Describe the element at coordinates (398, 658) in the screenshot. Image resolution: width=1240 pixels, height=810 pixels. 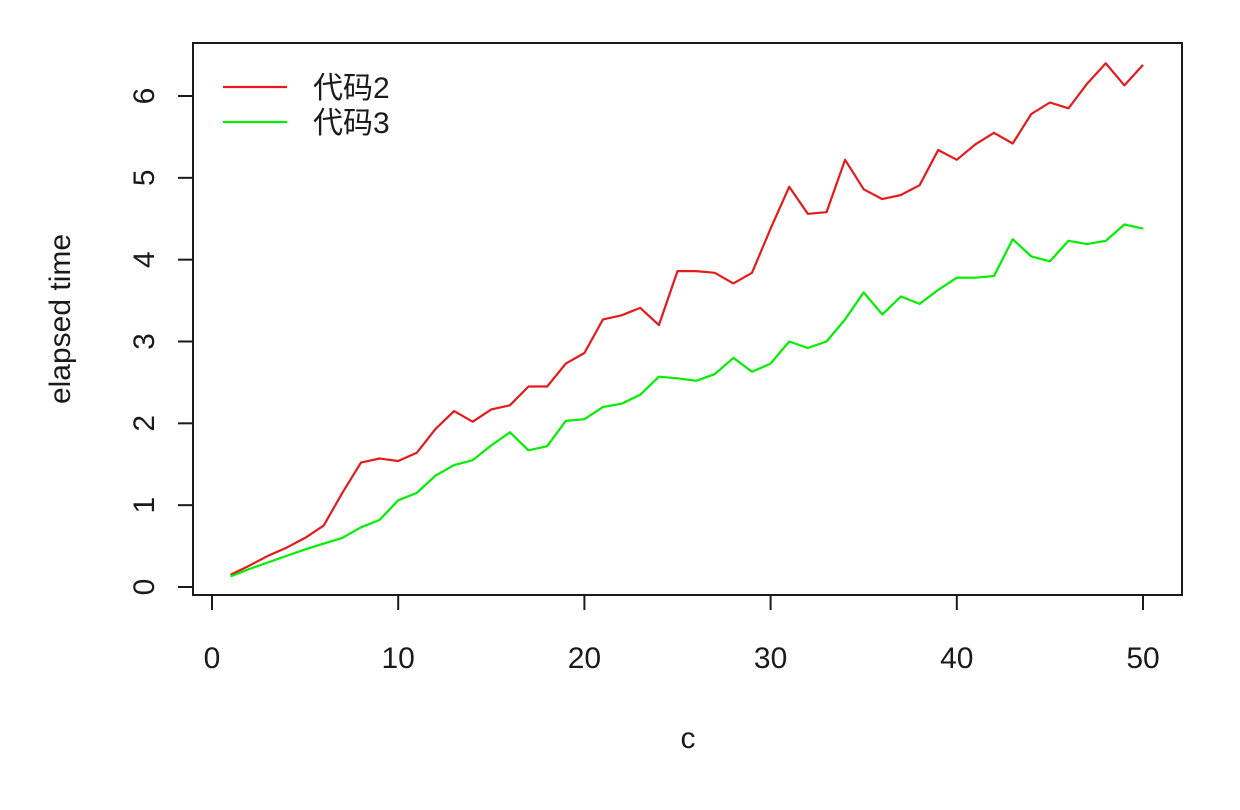
I see `x-tick-label: 10` at that location.